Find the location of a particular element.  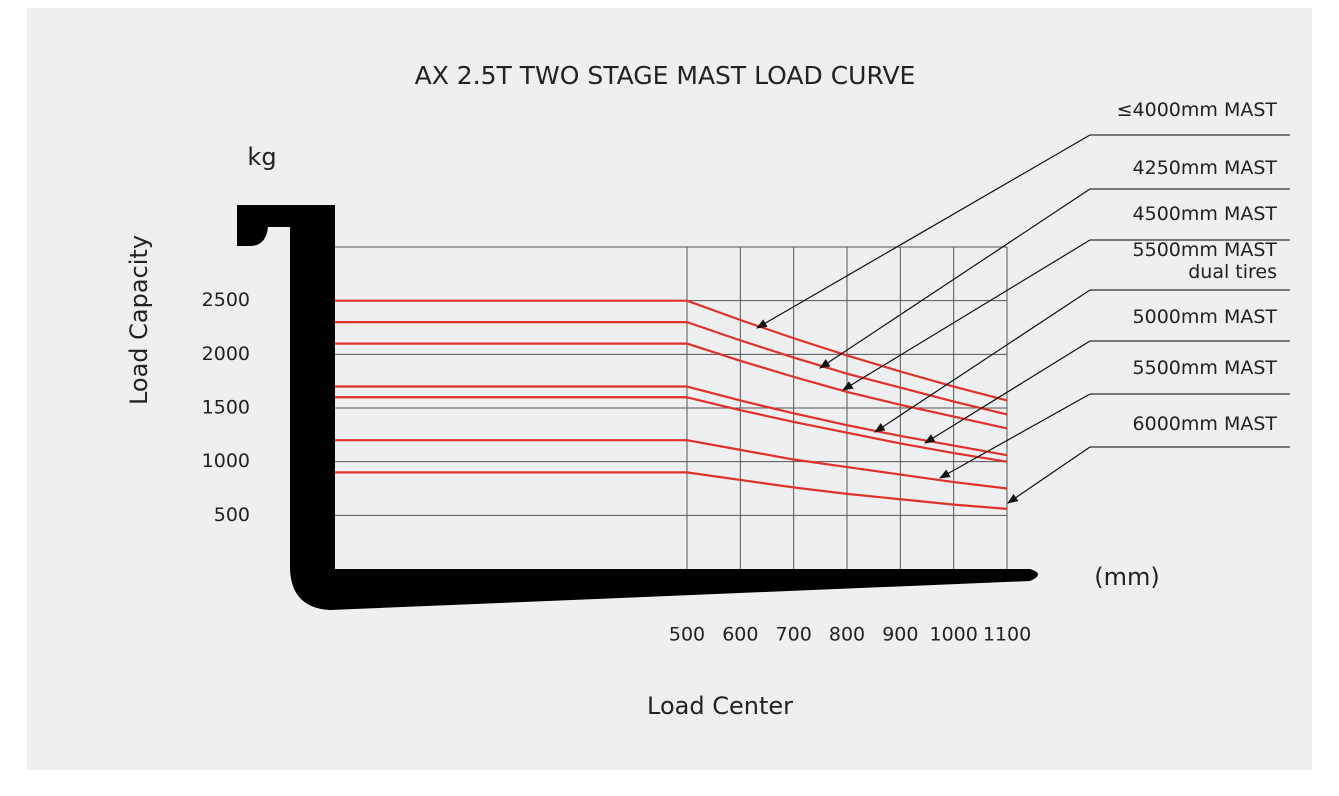

y-unit: kg is located at coordinates (261, 157).